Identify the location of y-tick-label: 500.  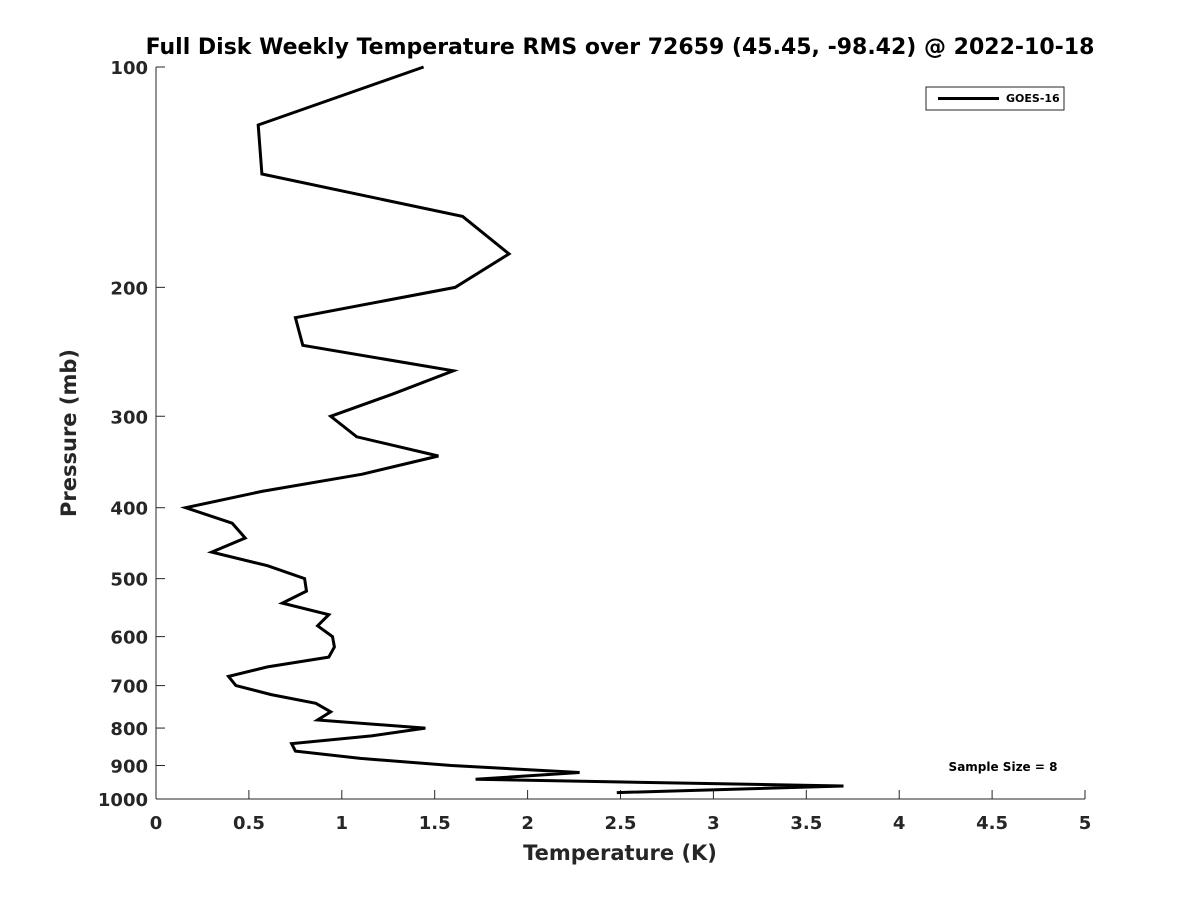
(129, 580).